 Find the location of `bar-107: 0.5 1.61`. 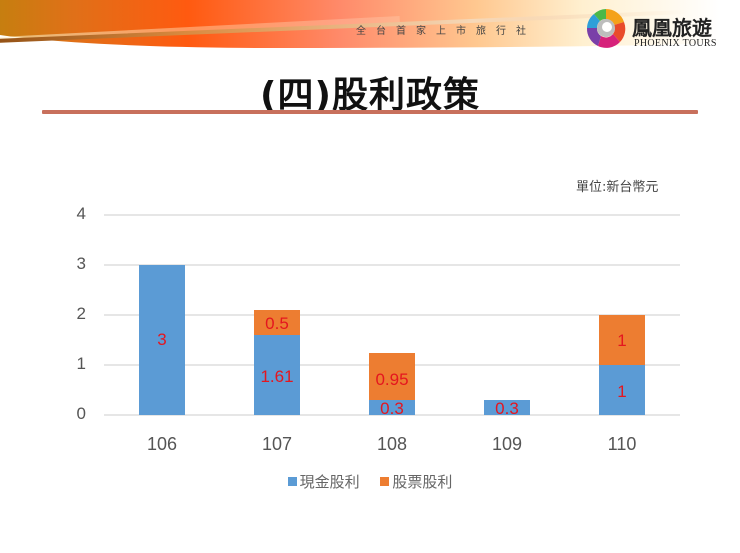

bar-107: 0.5 1.61 is located at coordinates (277, 362).